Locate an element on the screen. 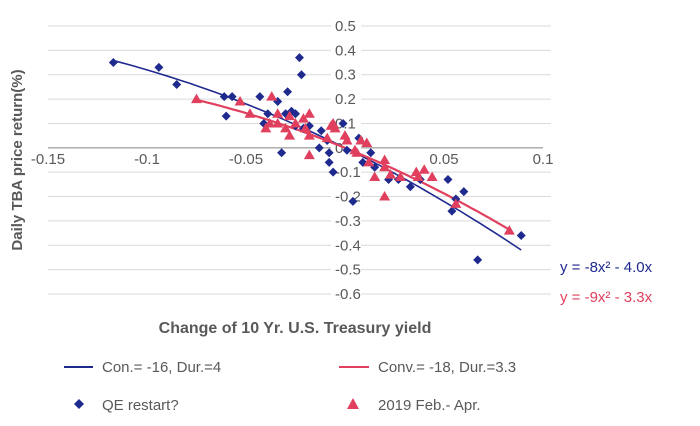 The image size is (700, 426). x-tick-label: -0.15 is located at coordinates (48, 159).